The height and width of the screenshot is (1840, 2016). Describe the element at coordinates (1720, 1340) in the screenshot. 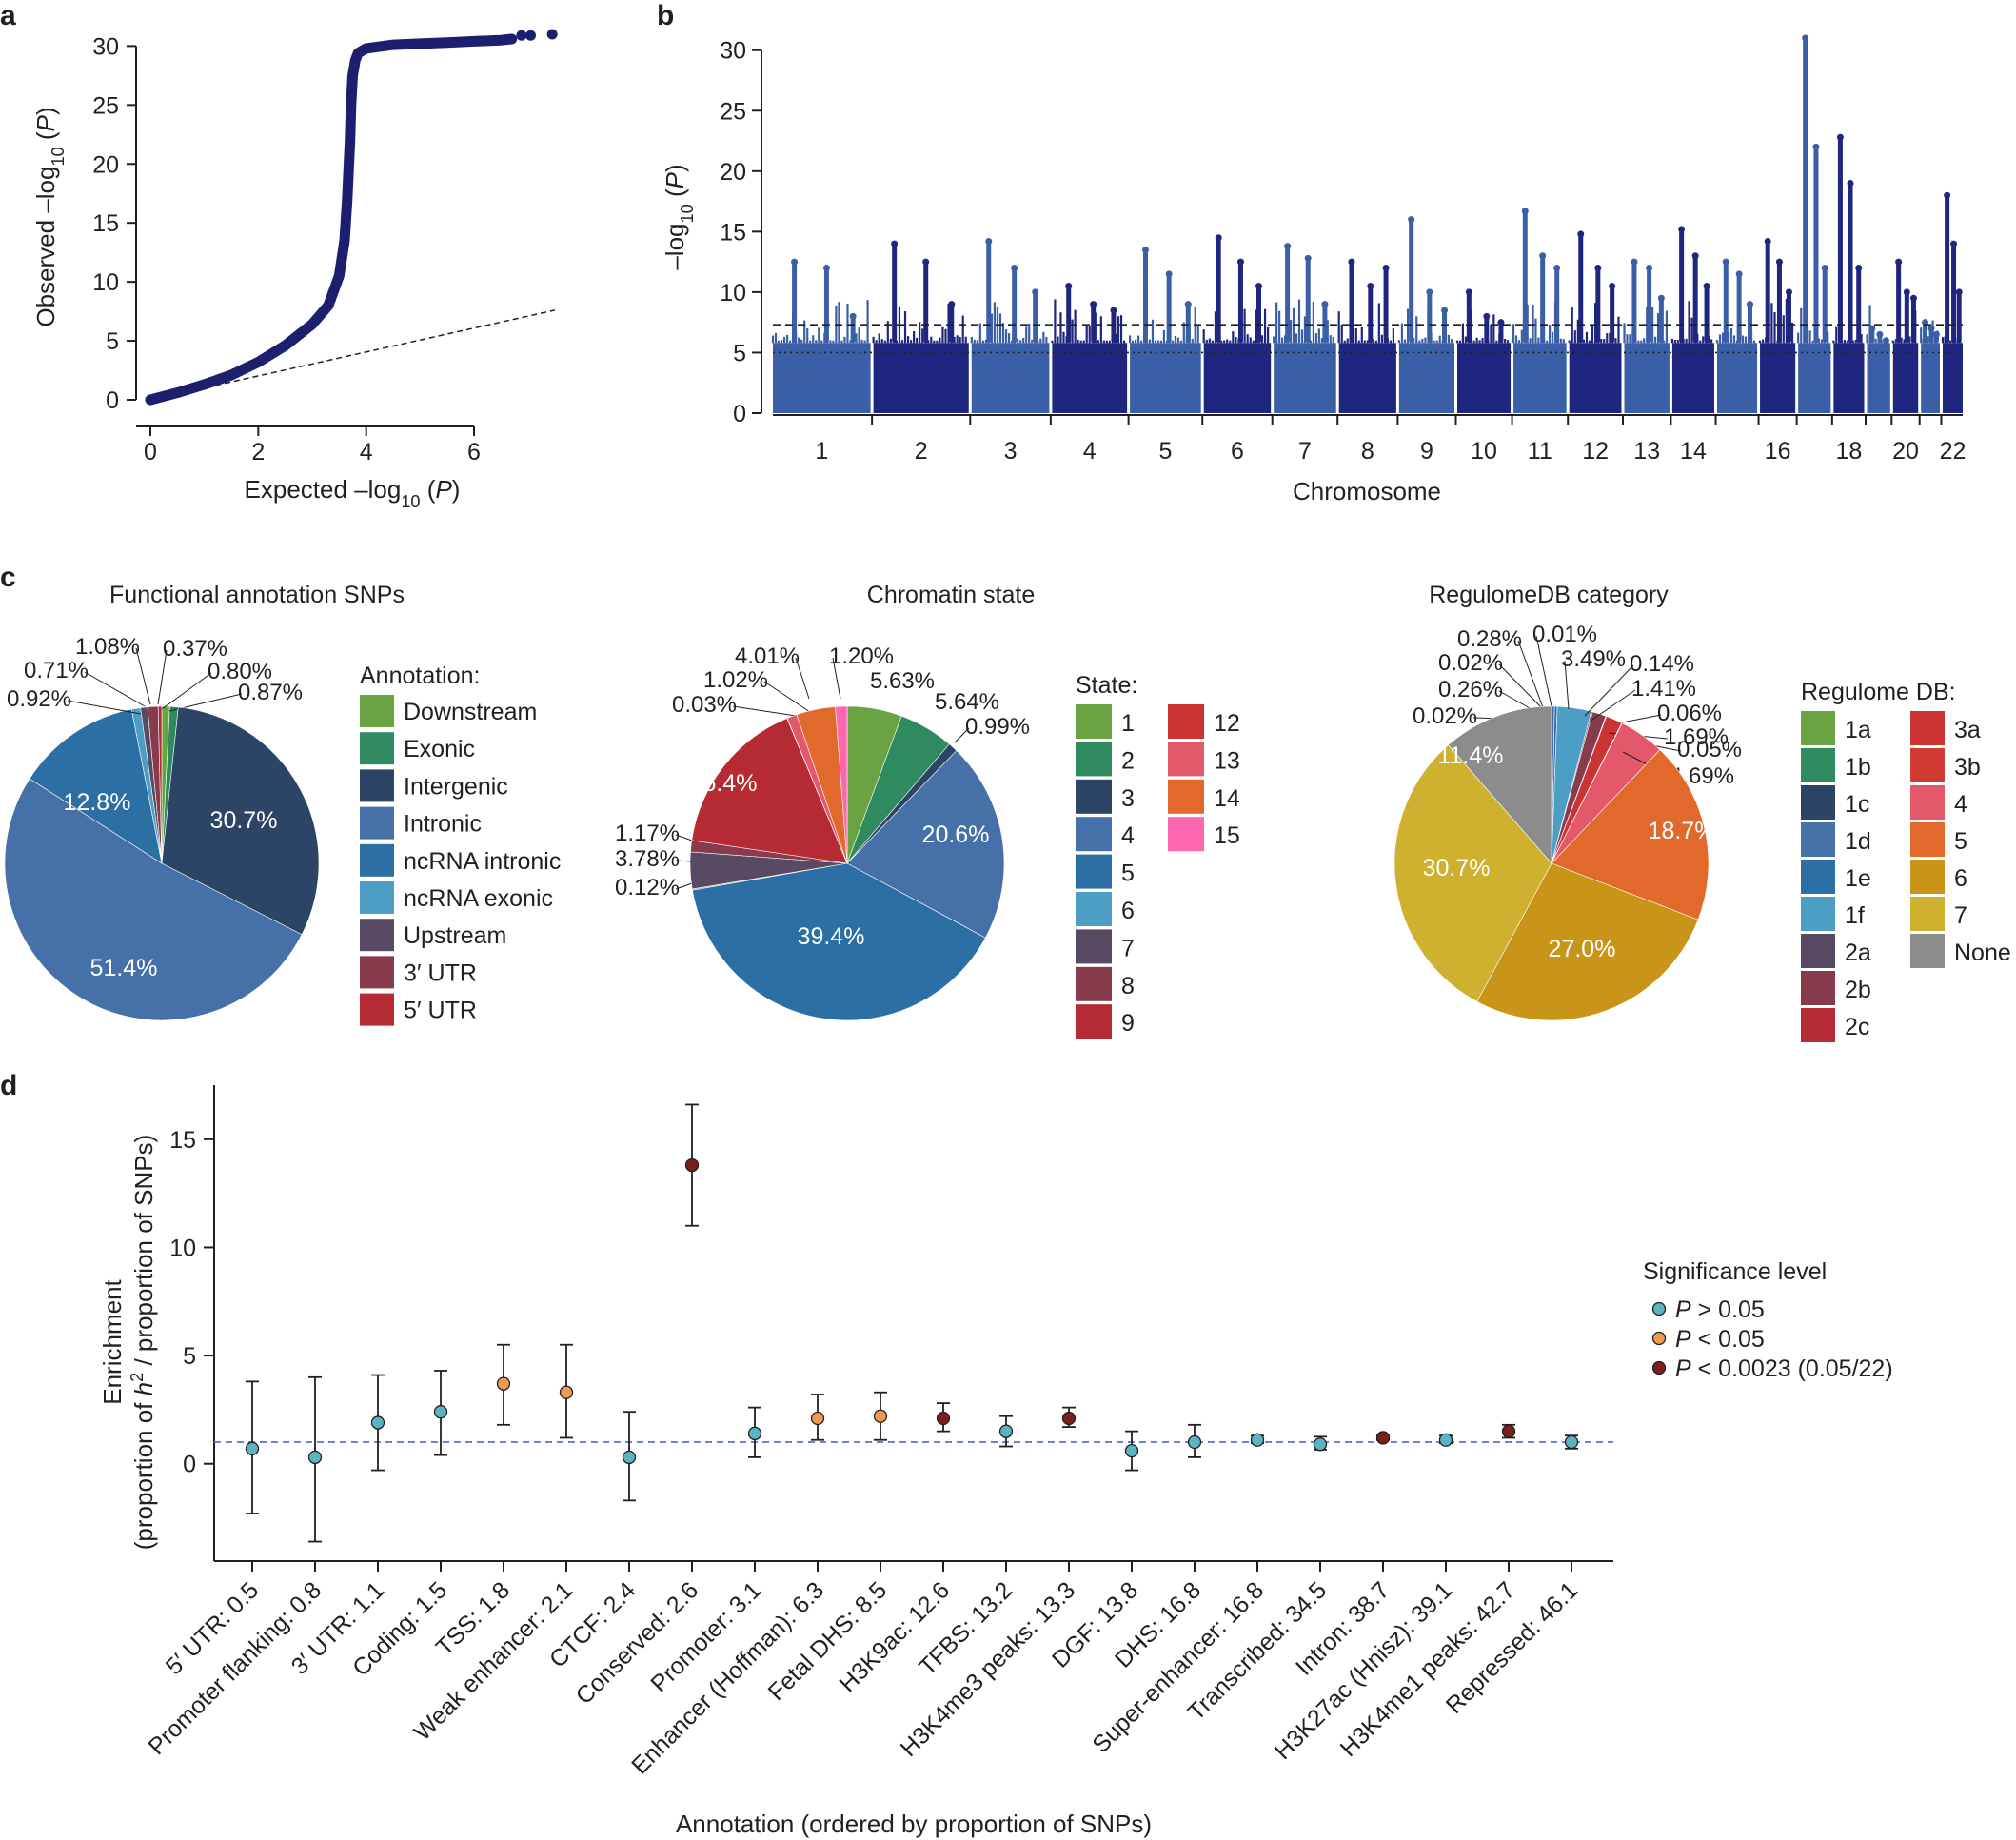

I see `legend-label: P < 0.05` at that location.